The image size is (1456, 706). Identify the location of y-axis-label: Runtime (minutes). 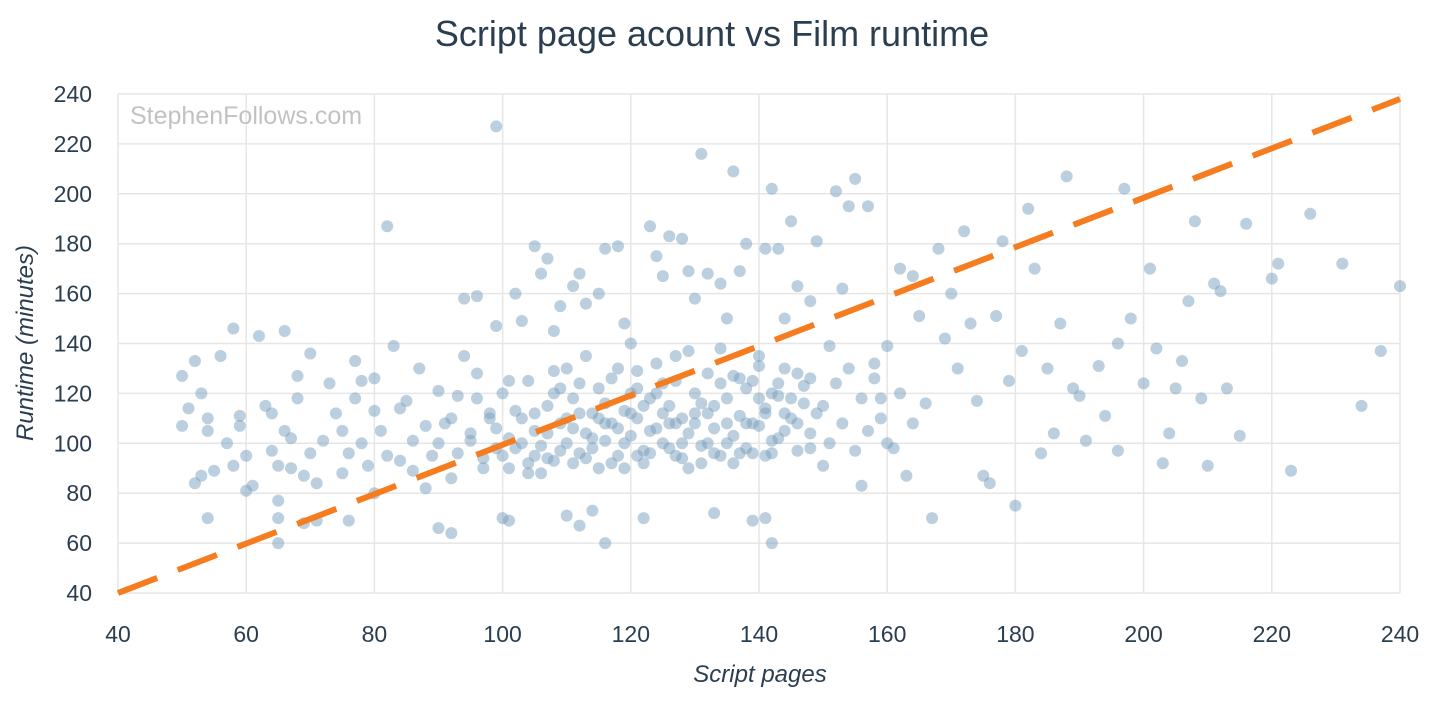
(25, 343).